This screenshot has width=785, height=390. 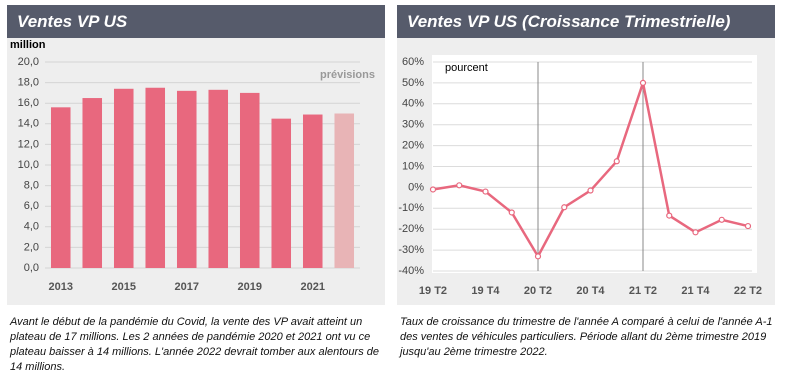 What do you see at coordinates (28, 103) in the screenshot?
I see `y-tick-label: 16,0` at bounding box center [28, 103].